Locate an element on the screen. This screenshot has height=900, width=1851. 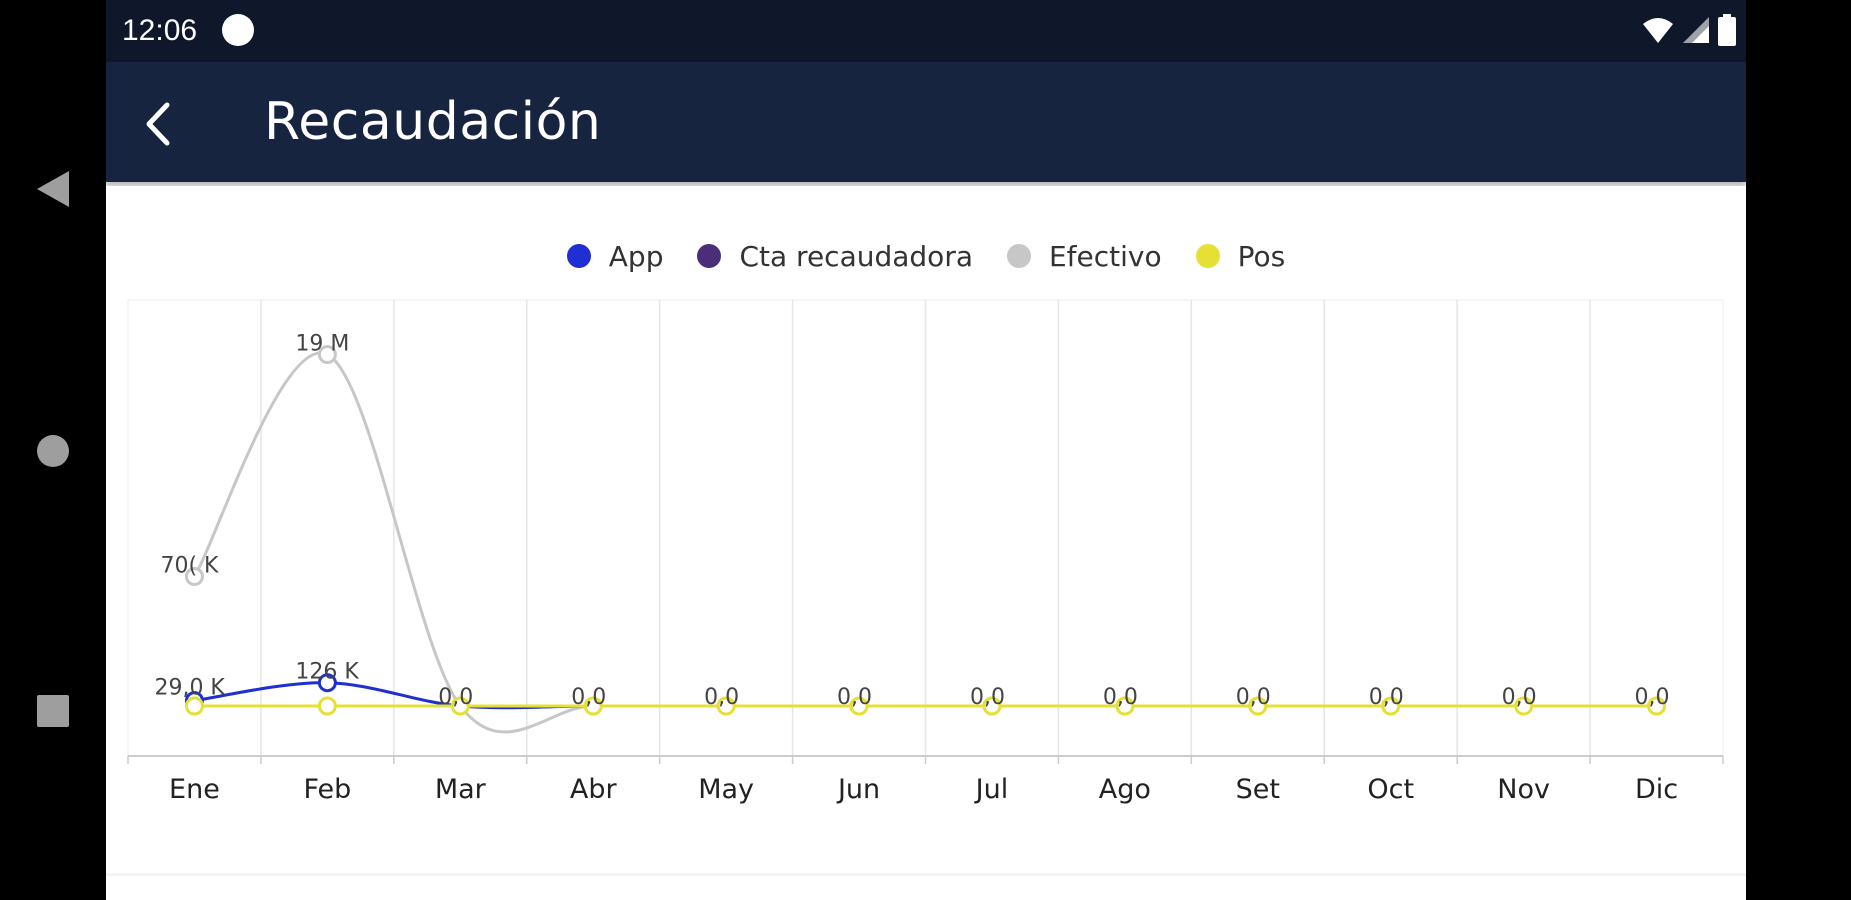
recents-nav-icon is located at coordinates (53, 711).